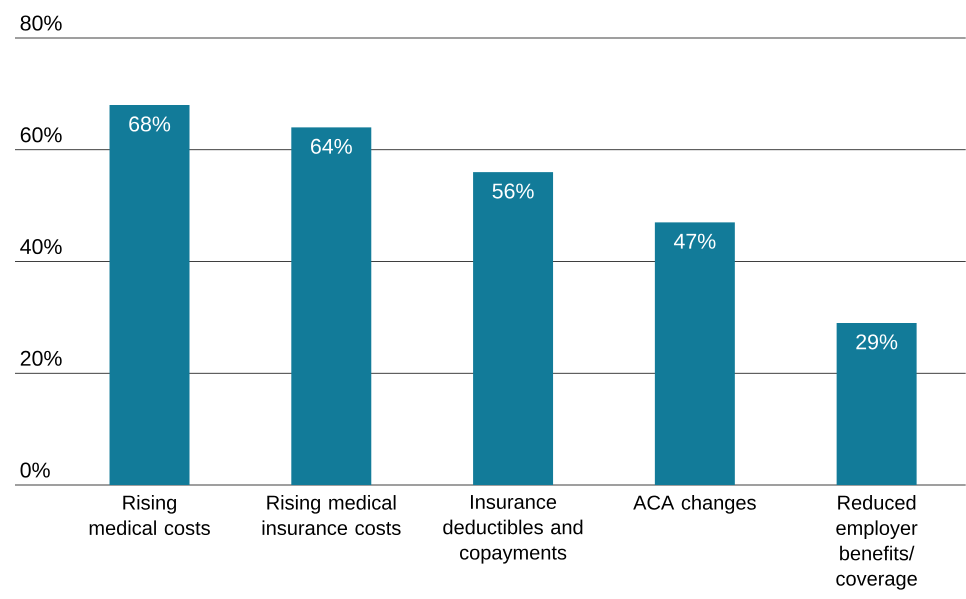 The height and width of the screenshot is (599, 966). What do you see at coordinates (513, 191) in the screenshot?
I see `data-label: 56%` at bounding box center [513, 191].